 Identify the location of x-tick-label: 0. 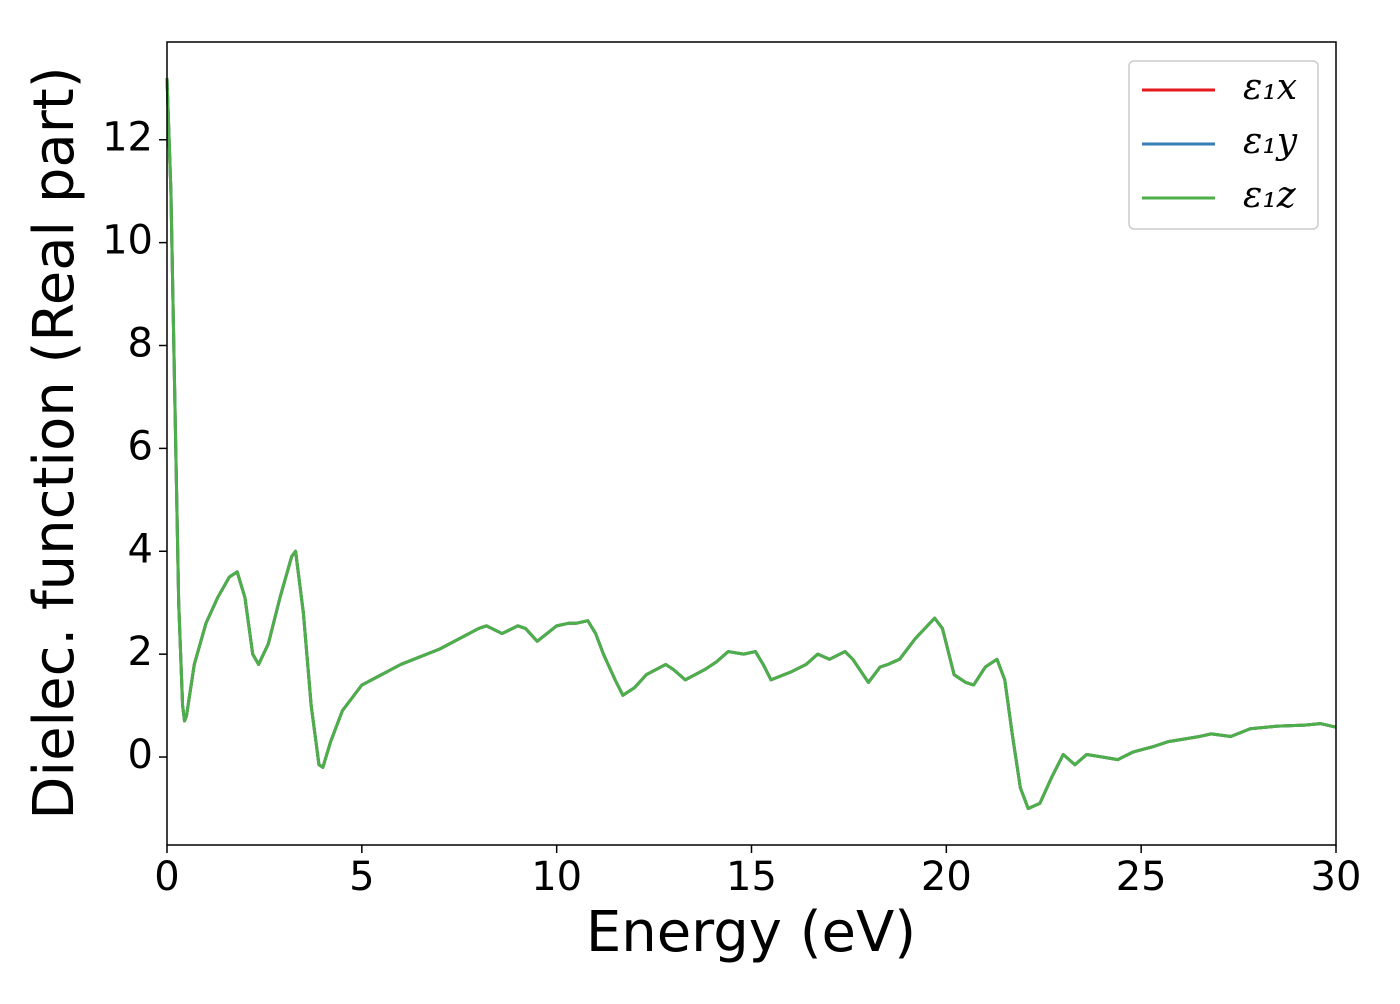
(166, 877).